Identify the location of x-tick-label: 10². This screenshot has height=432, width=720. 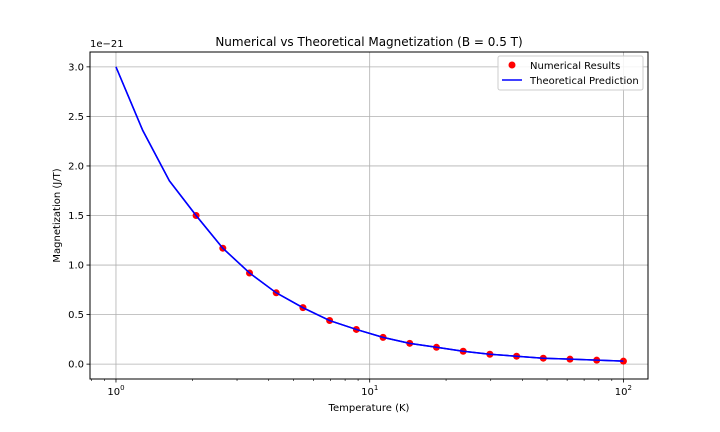
(623, 391).